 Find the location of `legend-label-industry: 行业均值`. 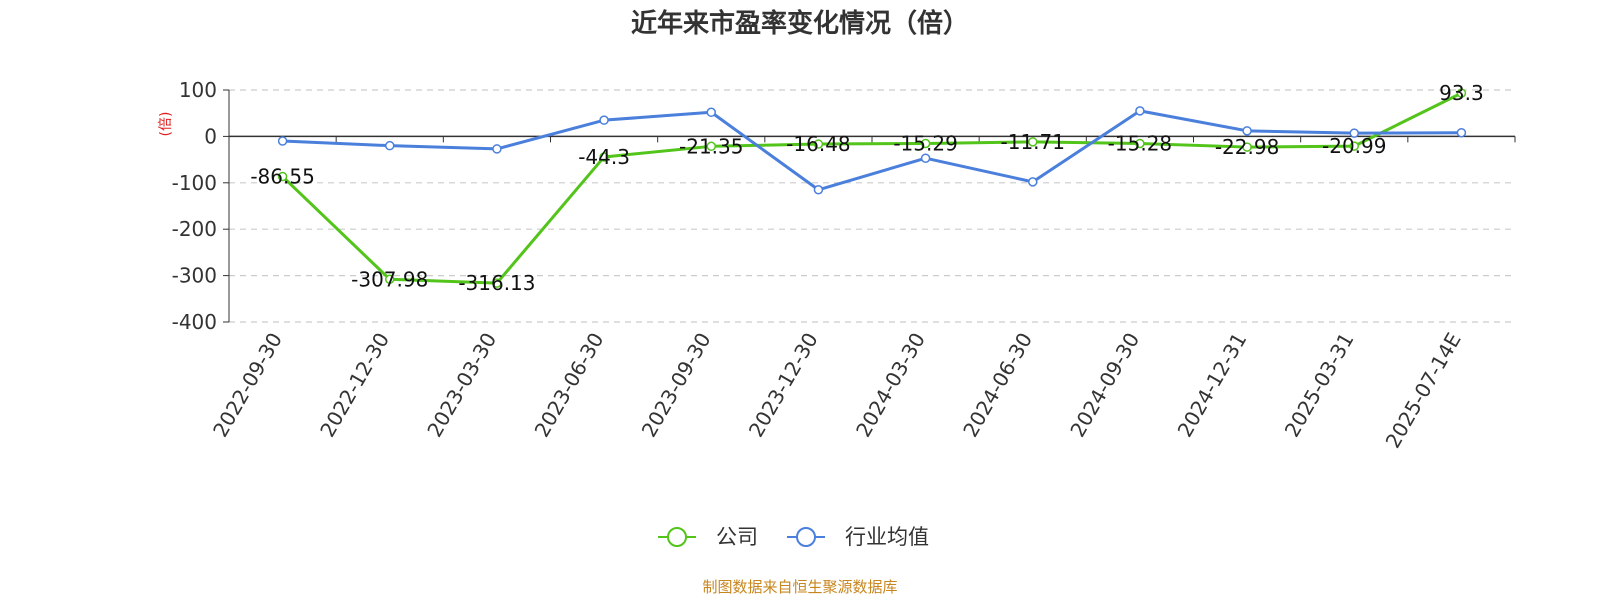

legend-label-industry: 行业均值 is located at coordinates (887, 537).